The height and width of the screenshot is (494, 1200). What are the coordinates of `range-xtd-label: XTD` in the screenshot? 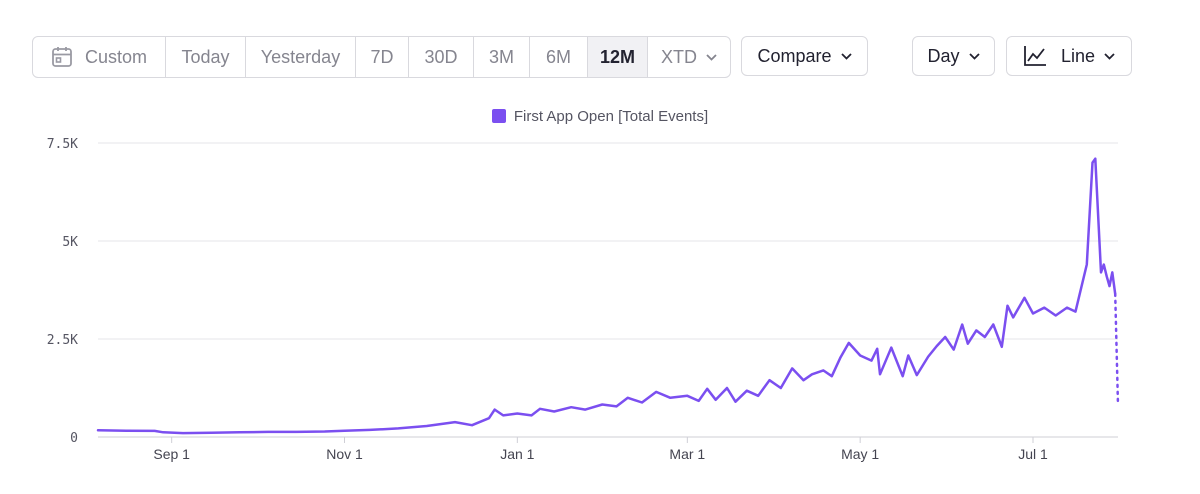 It's located at (679, 56).